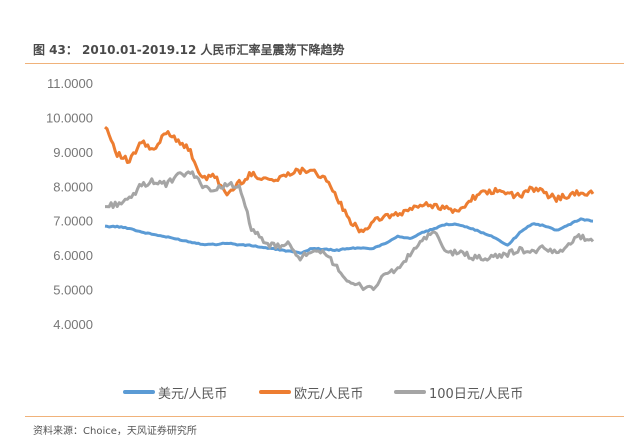 This screenshot has height=437, width=641. I want to click on y-tick-label: 10.0000, so click(69, 117).